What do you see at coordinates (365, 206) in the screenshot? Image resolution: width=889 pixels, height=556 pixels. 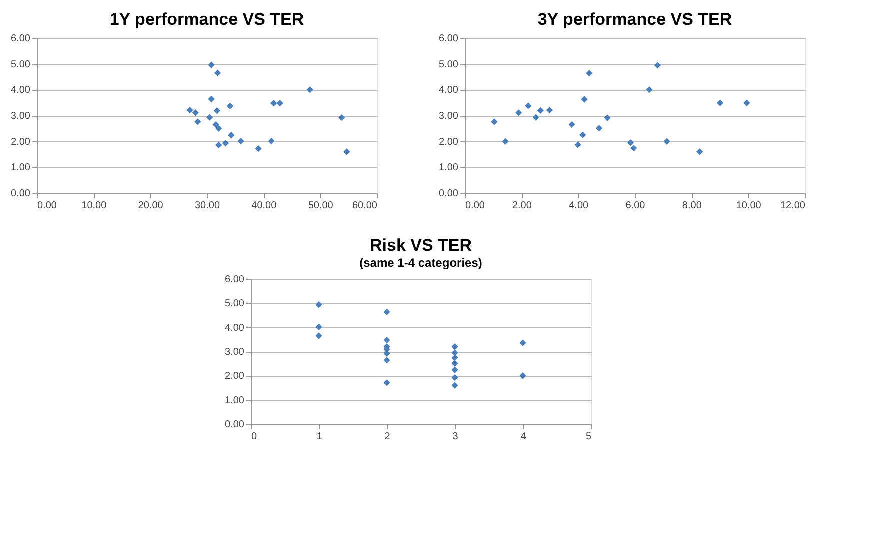 I see `x-tick-label: 60.00` at bounding box center [365, 206].